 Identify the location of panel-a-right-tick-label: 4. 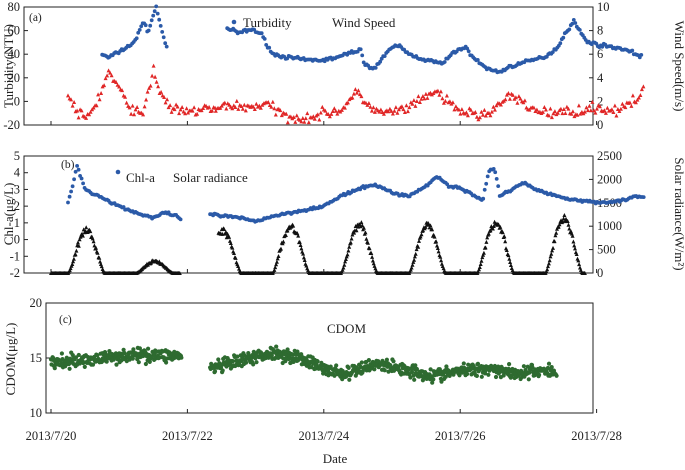
(600, 78).